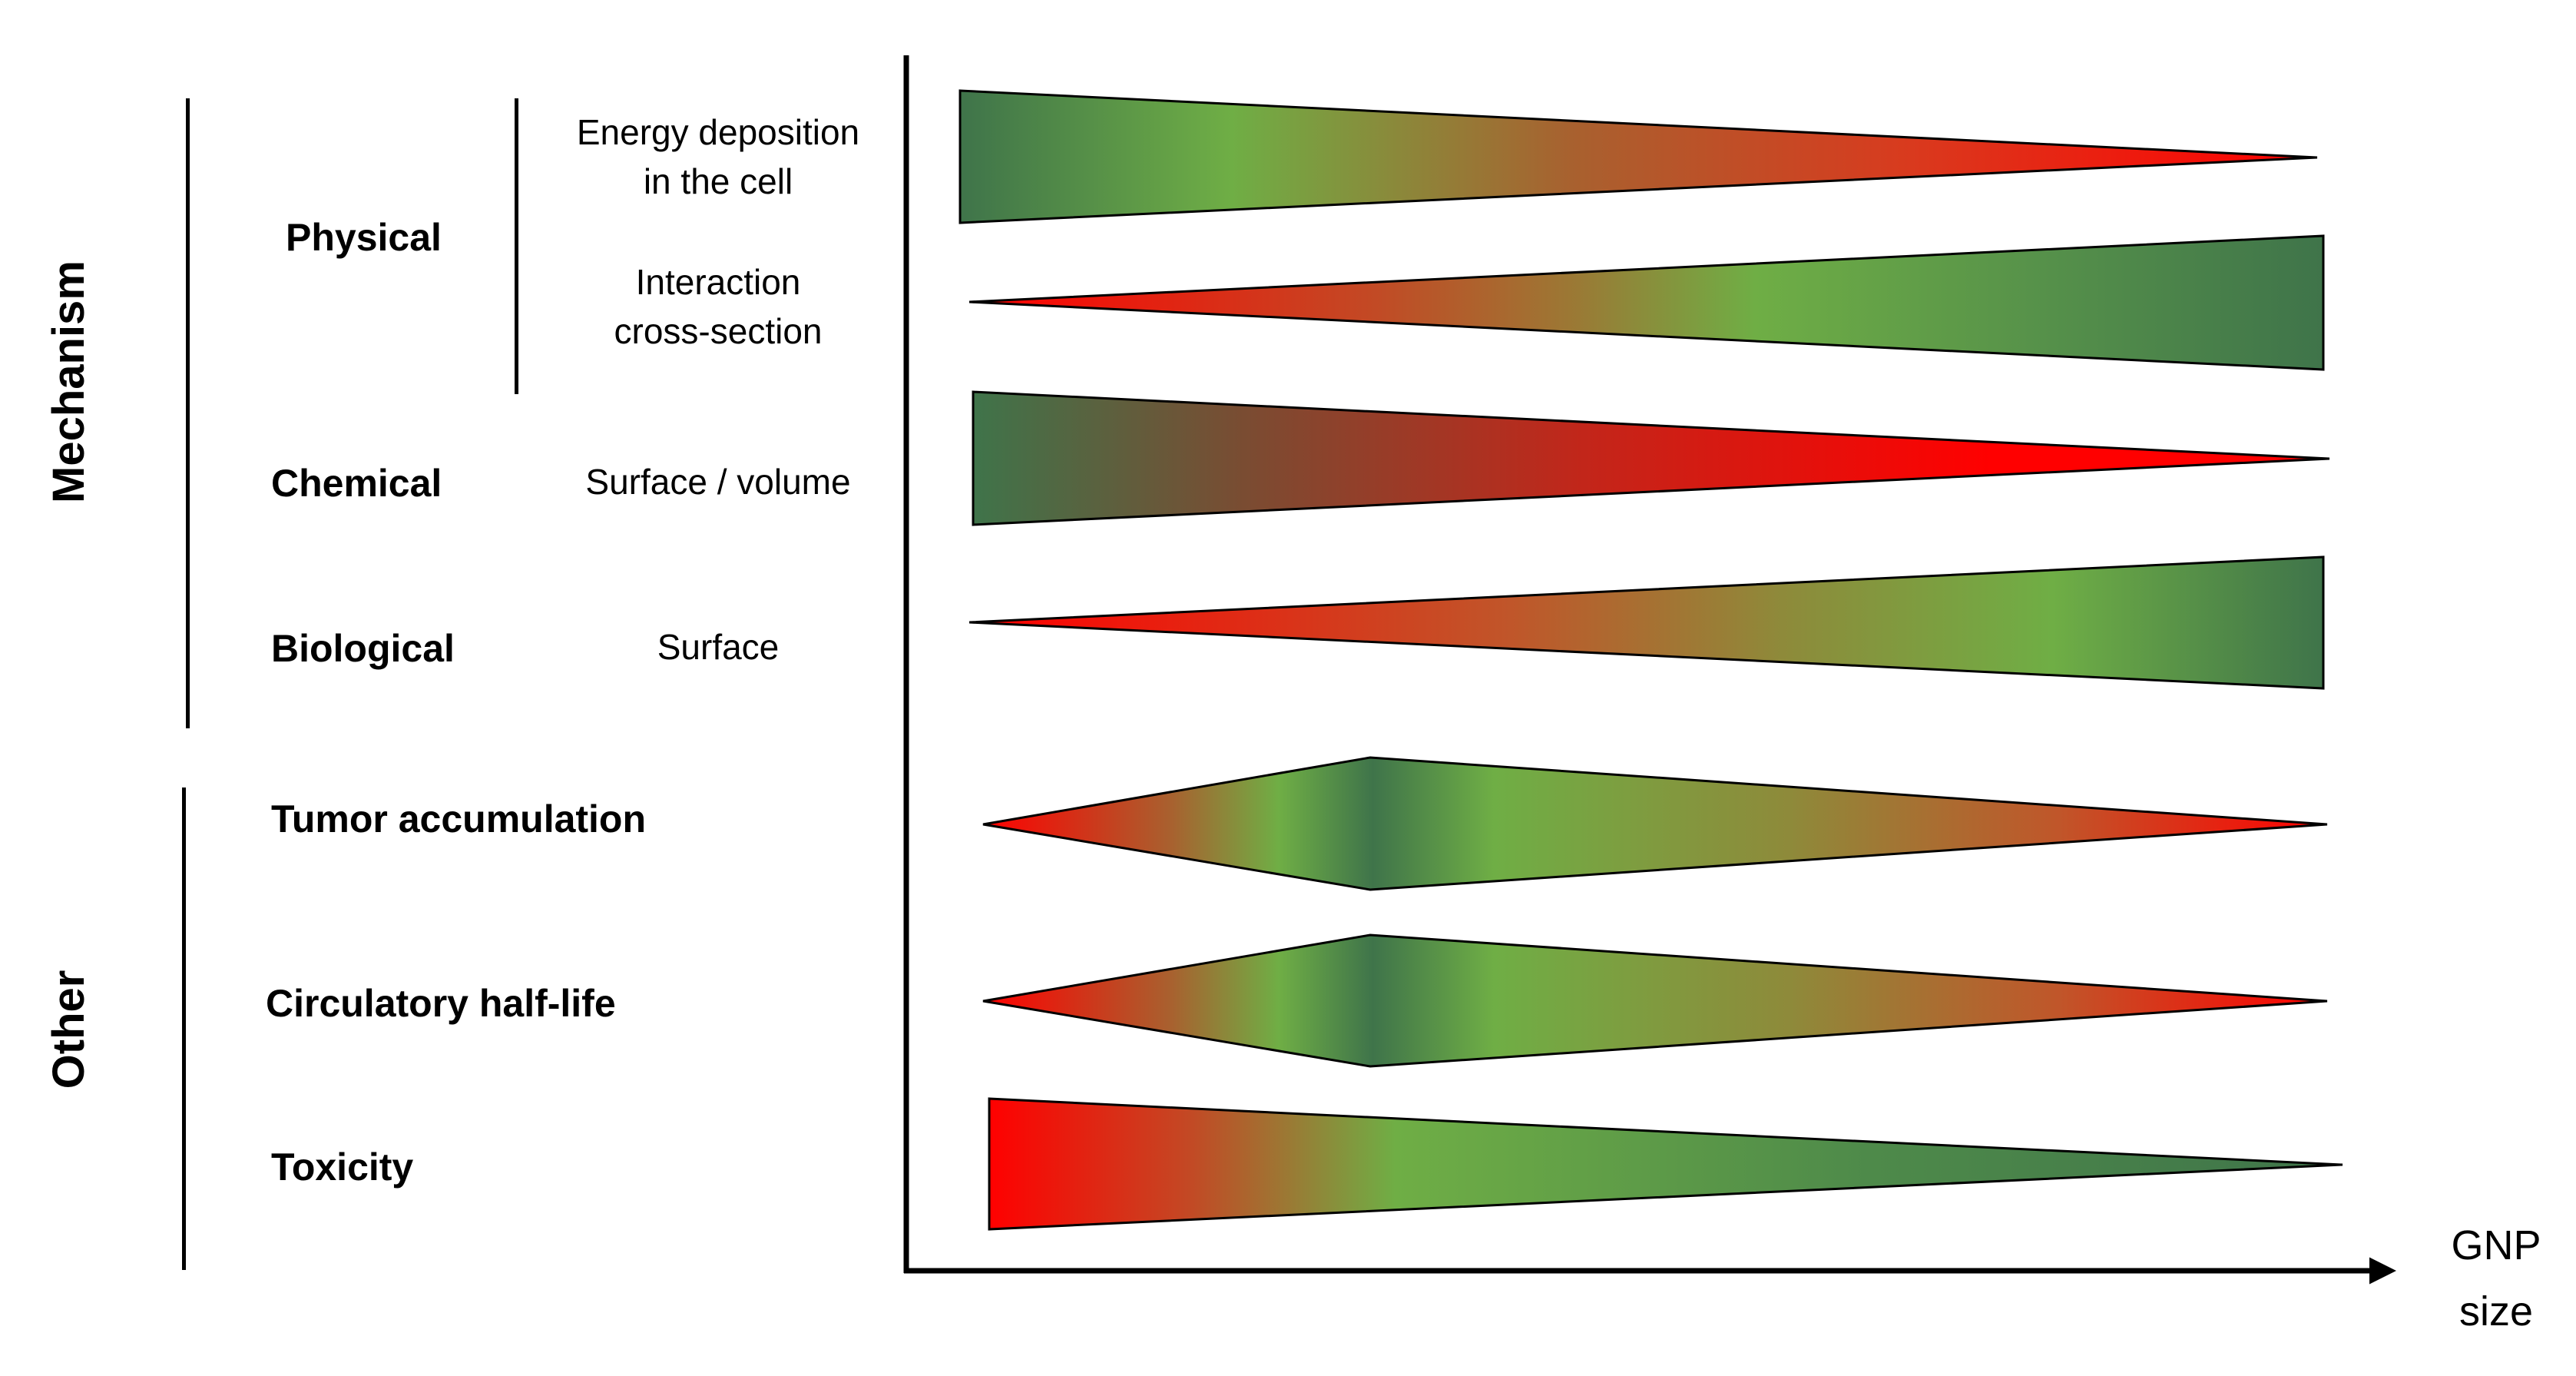 The width and height of the screenshot is (2576, 1376). I want to click on category-tumor-accumulation: Tumor accumulation, so click(459, 819).